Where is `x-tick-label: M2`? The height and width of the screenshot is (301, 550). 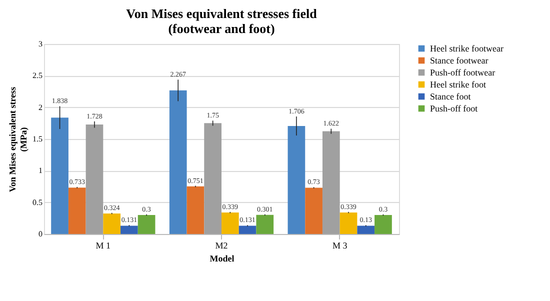 x-tick-label: M2 is located at coordinates (221, 245).